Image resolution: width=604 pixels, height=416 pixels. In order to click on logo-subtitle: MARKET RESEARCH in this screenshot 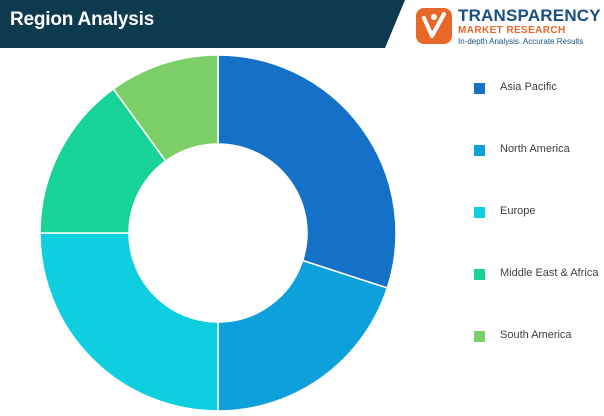, I will do `click(512, 30)`.